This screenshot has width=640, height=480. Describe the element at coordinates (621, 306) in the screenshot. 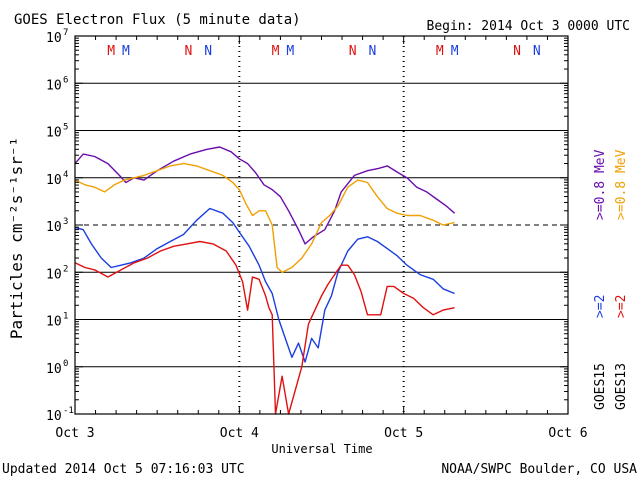

I see `legend-goes13-2mev: >=2` at that location.